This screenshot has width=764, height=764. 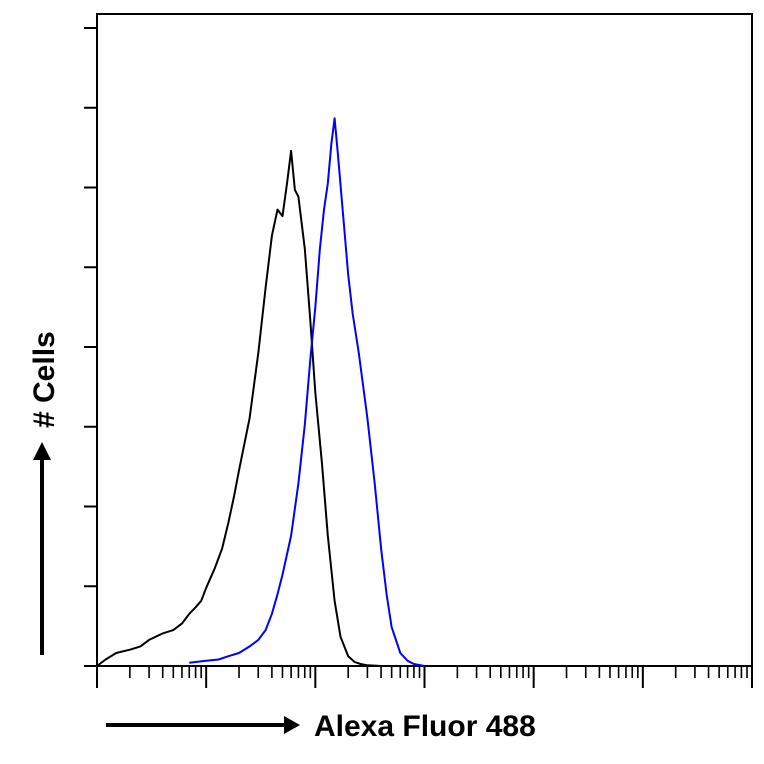 I want to click on y-axis-label: # Cells, so click(x=44, y=379).